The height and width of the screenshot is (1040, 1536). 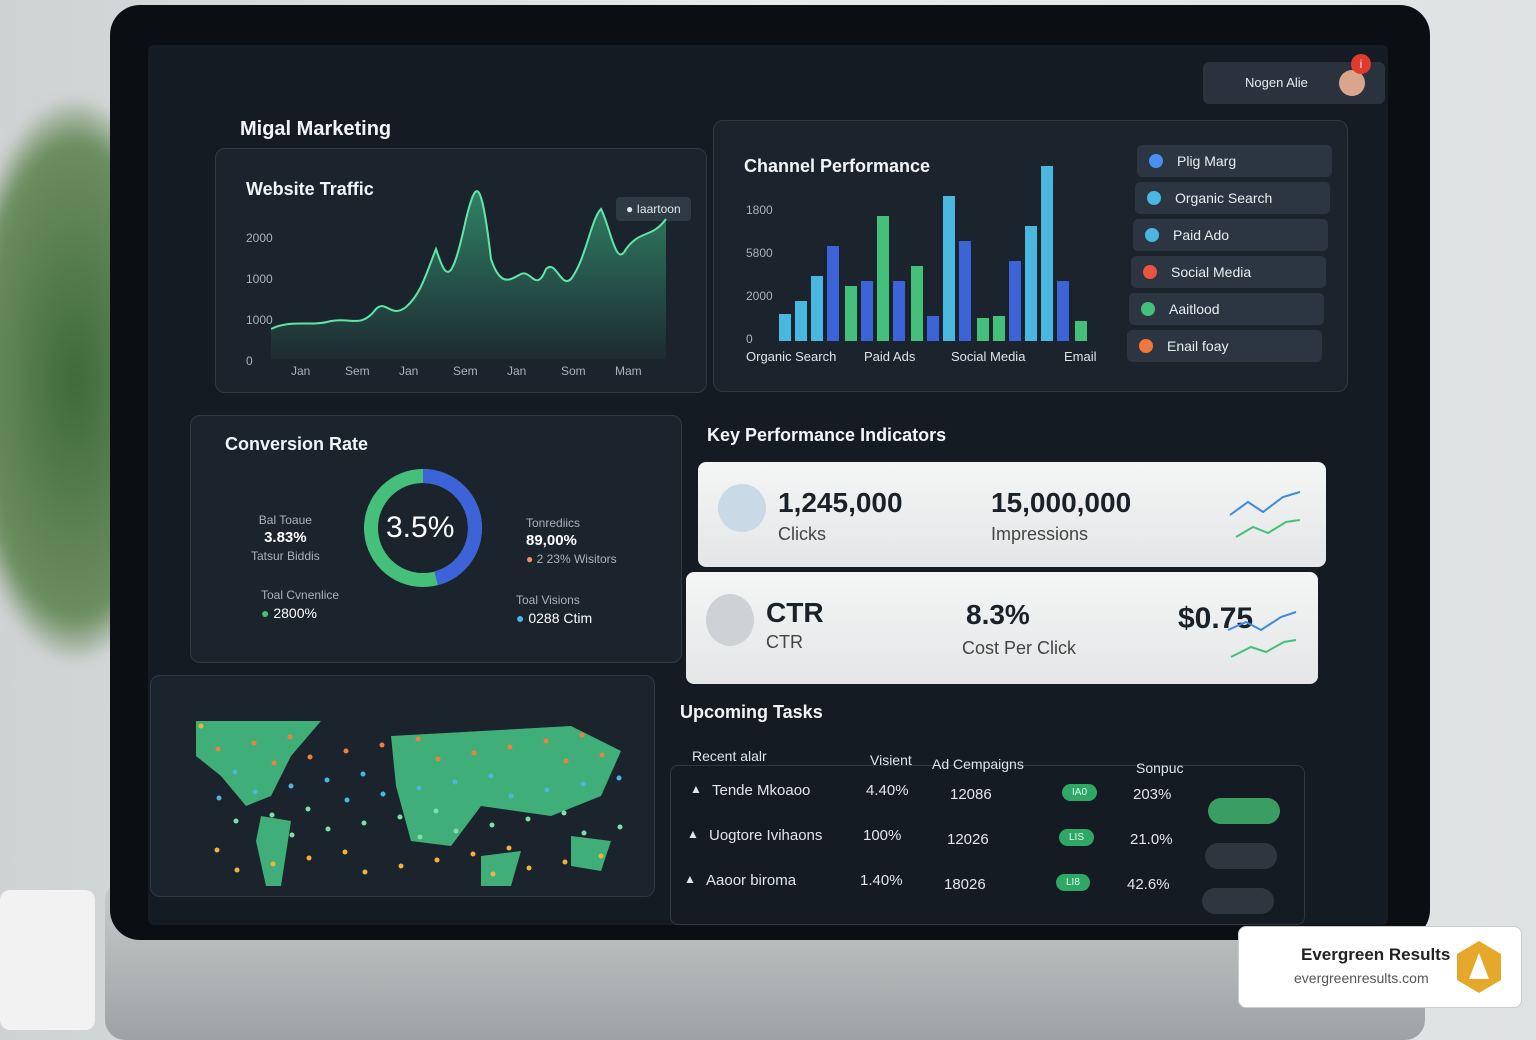 I want to click on text: Toal Visions, so click(x=548, y=600).